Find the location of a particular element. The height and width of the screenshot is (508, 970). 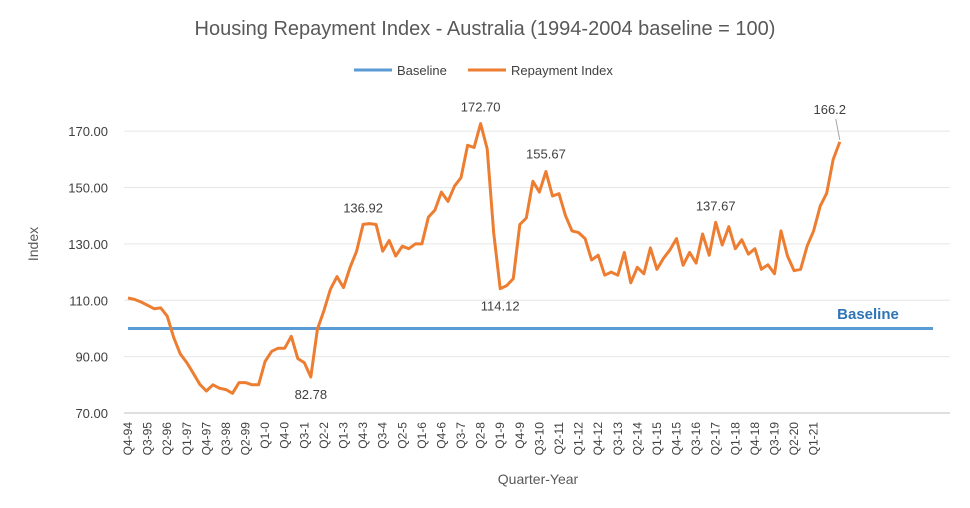

legend-item-repayment-index: Repayment Index is located at coordinates (540, 70).